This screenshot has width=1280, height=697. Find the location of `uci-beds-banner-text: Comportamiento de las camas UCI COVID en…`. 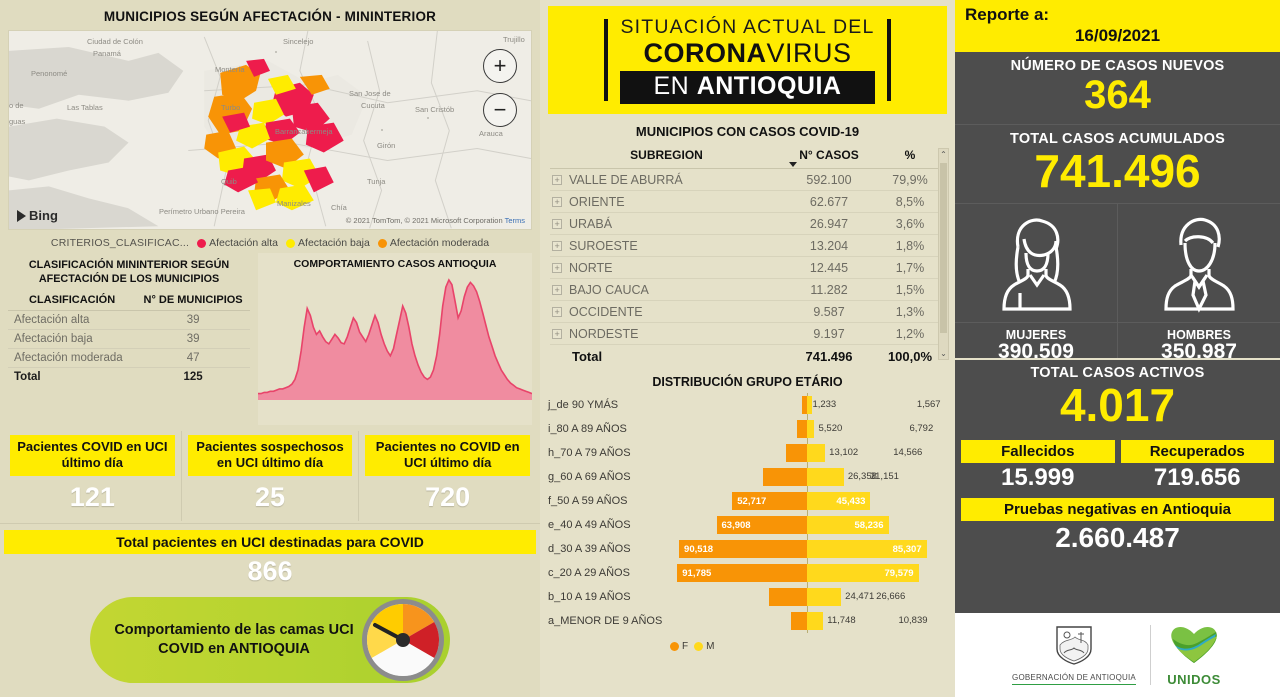

uci-beds-banner-text: Comportamiento de las camas UCI COVID en… is located at coordinates (234, 639).